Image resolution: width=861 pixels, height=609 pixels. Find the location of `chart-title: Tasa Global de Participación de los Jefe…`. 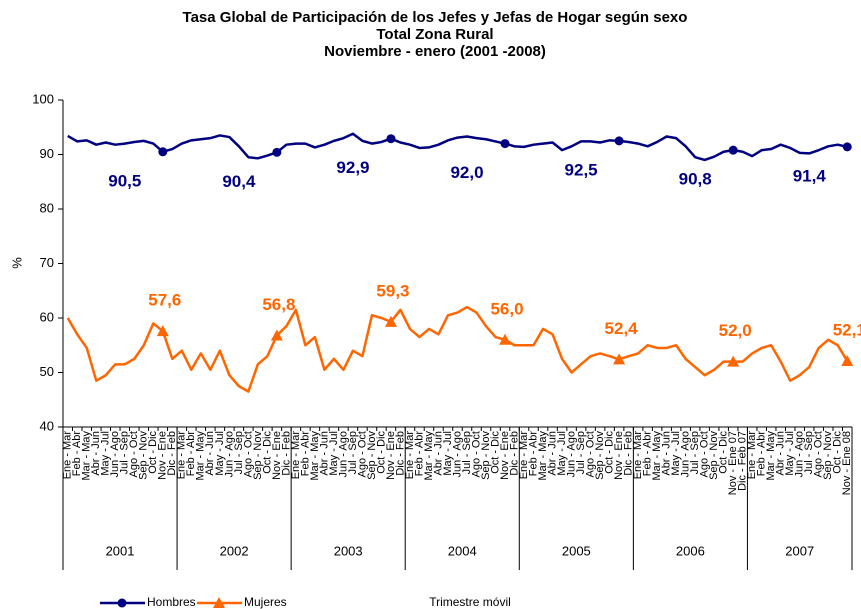

chart-title: Tasa Global de Participación de los Jefe… is located at coordinates (435, 17).